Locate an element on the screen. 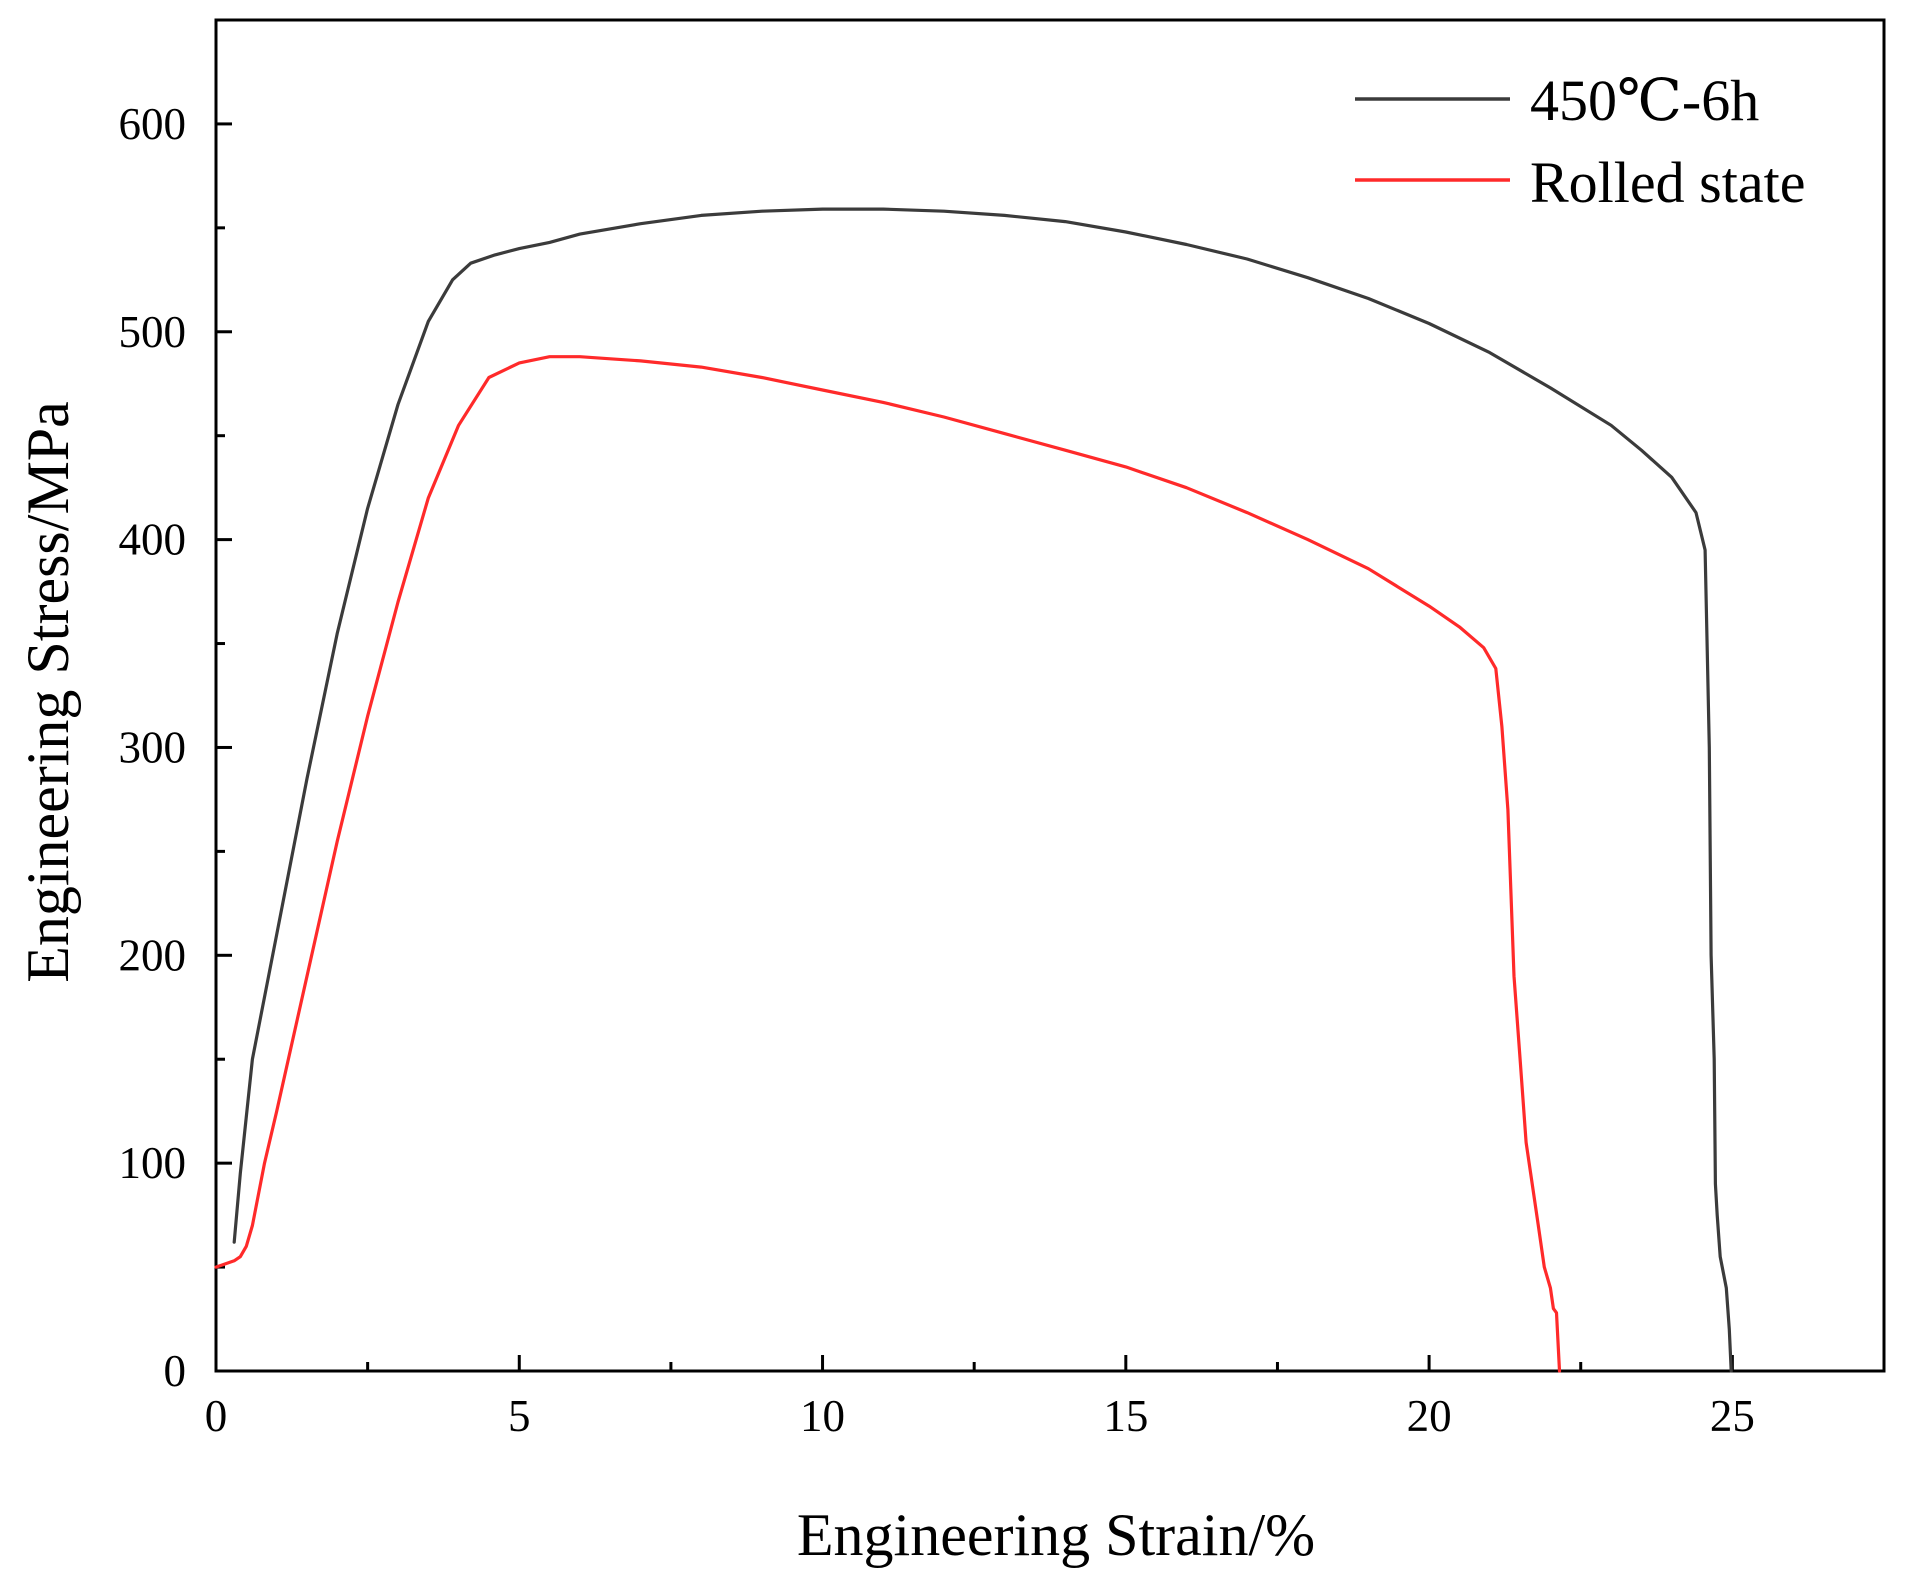 This screenshot has width=1910, height=1590. y-axis-title: Engineering Stress/MPa is located at coordinates (48, 692).